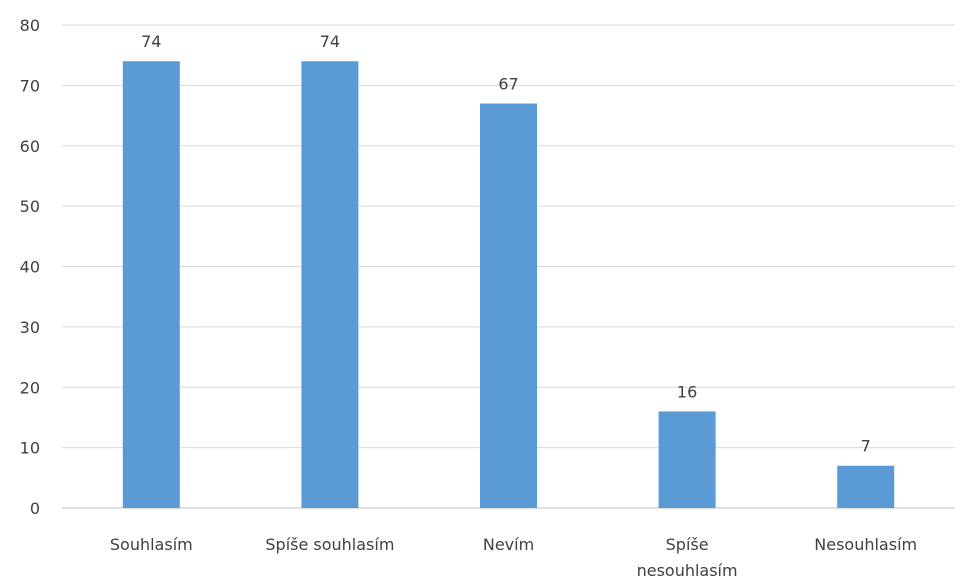 This screenshot has height=581, width=971. Describe the element at coordinates (687, 391) in the screenshot. I see `data-label: 16` at that location.